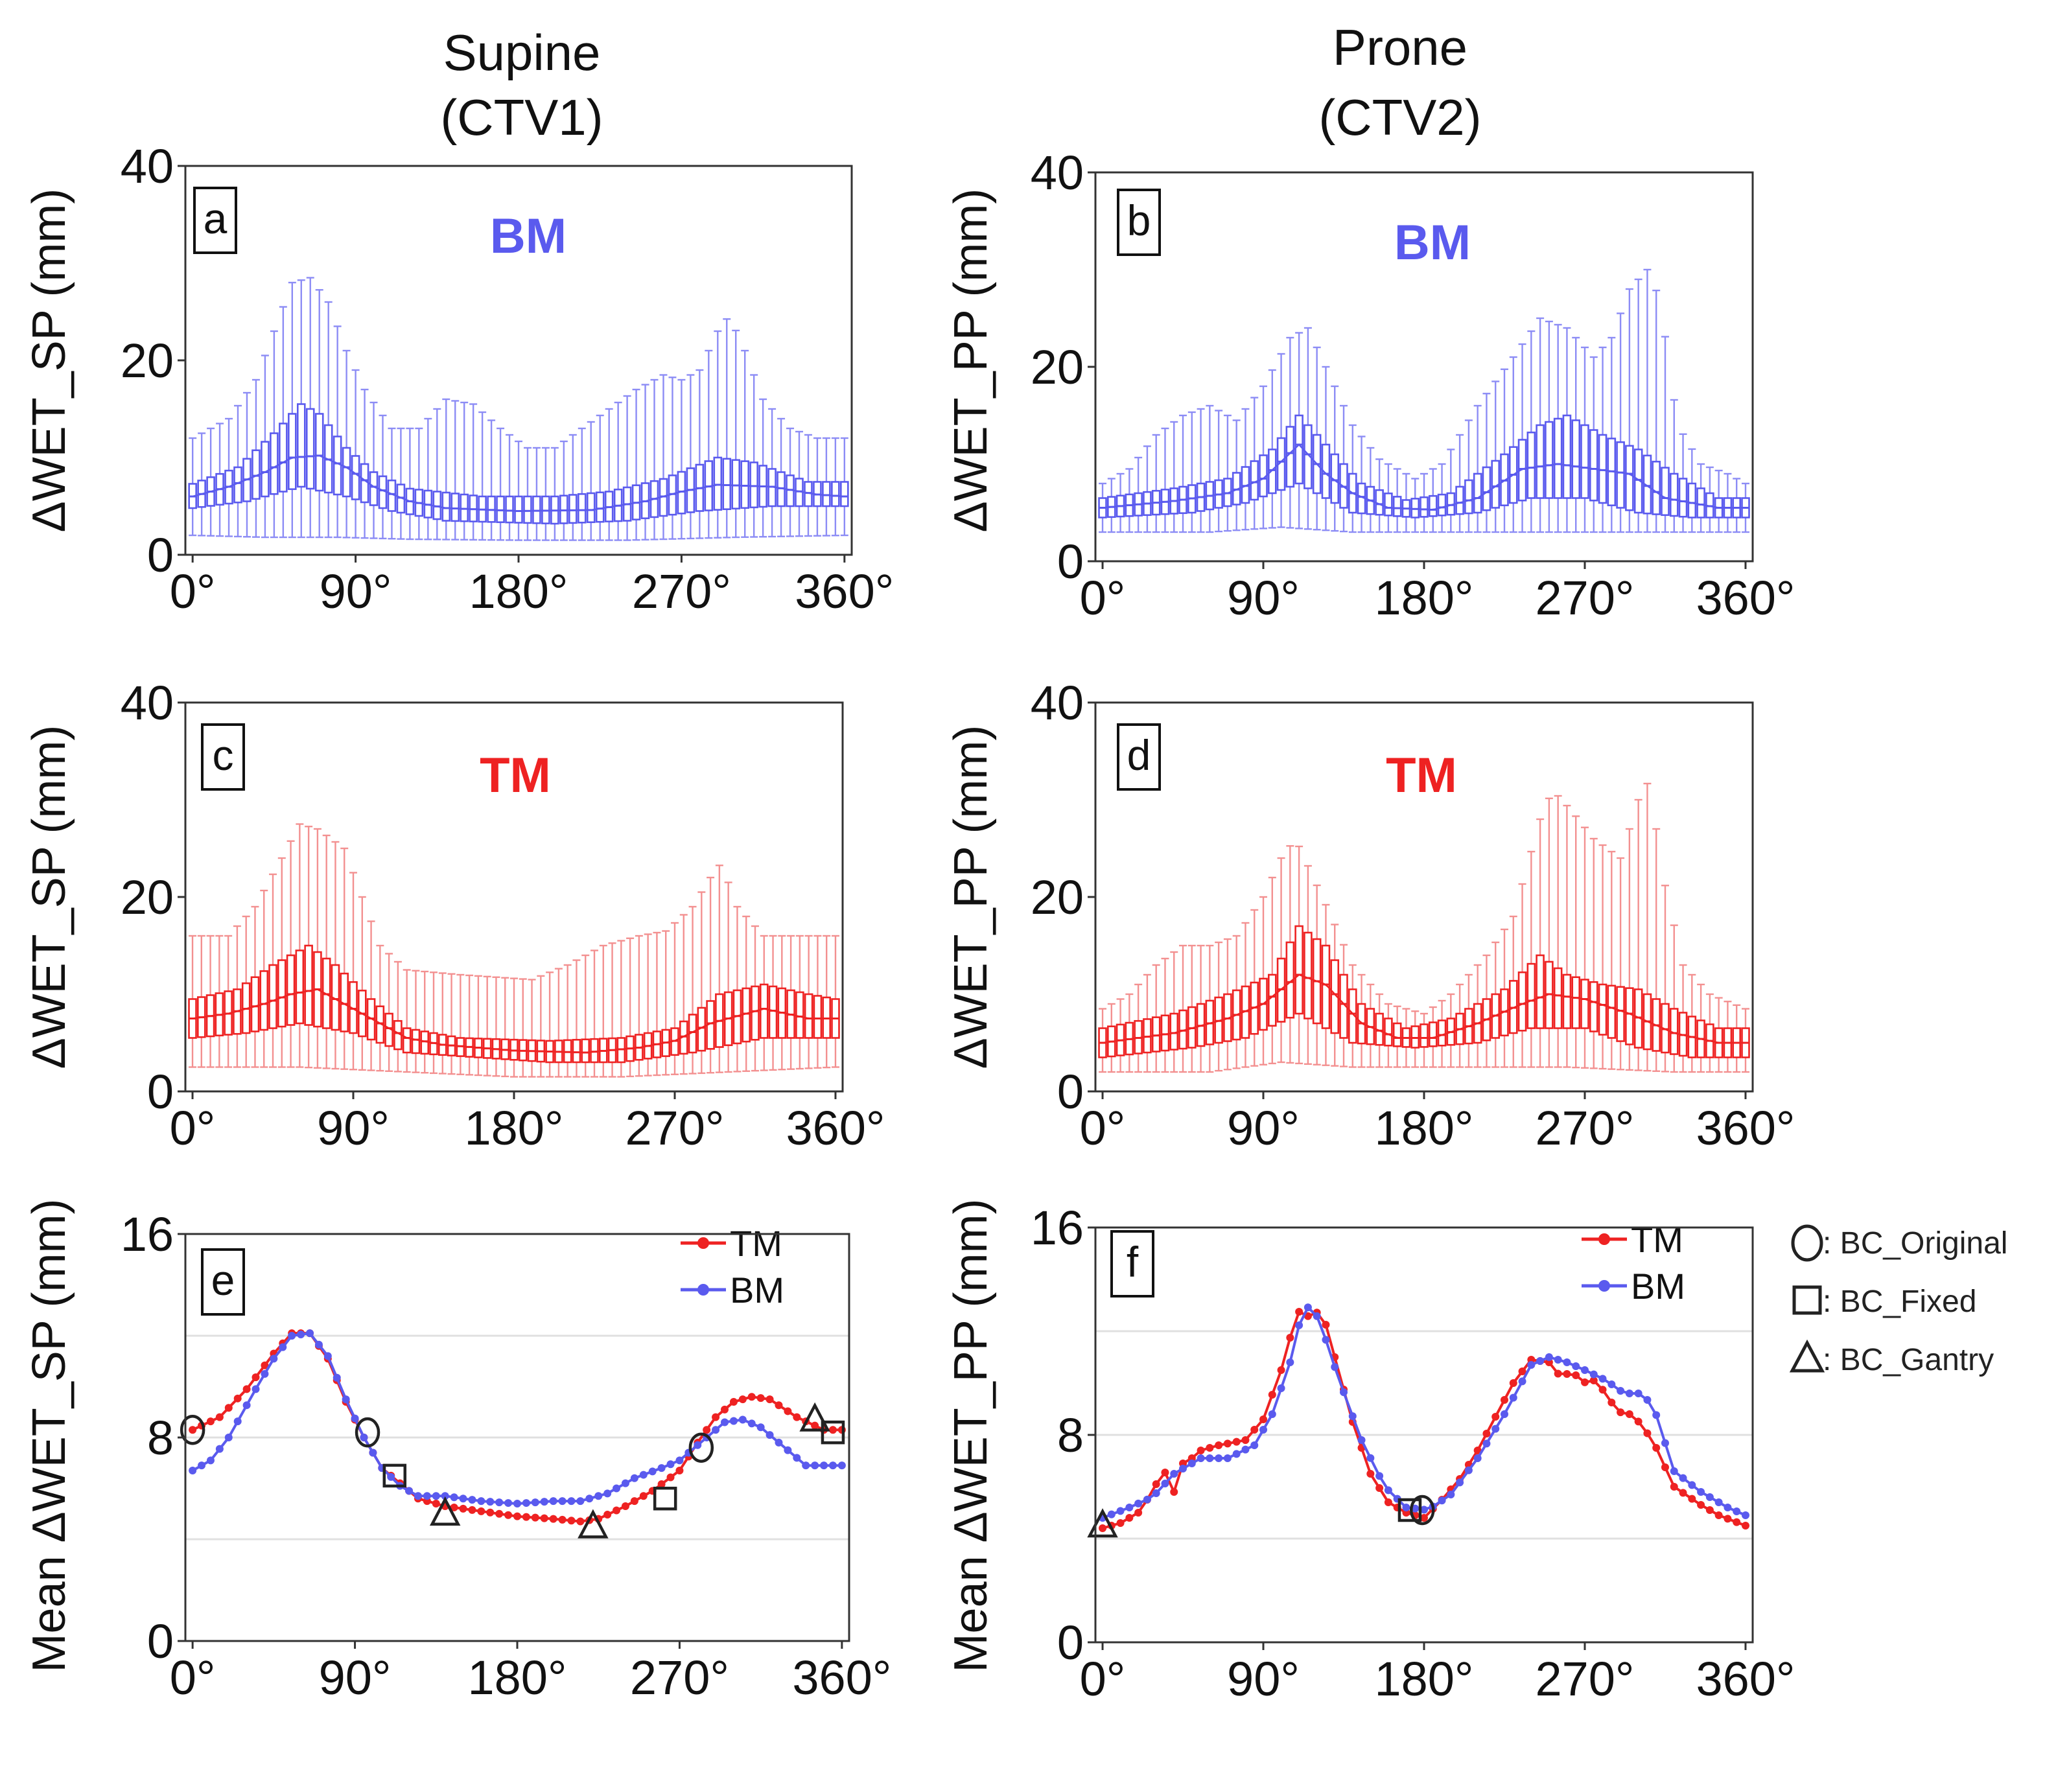 Image resolution: width=2069 pixels, height=1792 pixels. What do you see at coordinates (216, 218) in the screenshot?
I see `panel-tag-letter: a` at bounding box center [216, 218].